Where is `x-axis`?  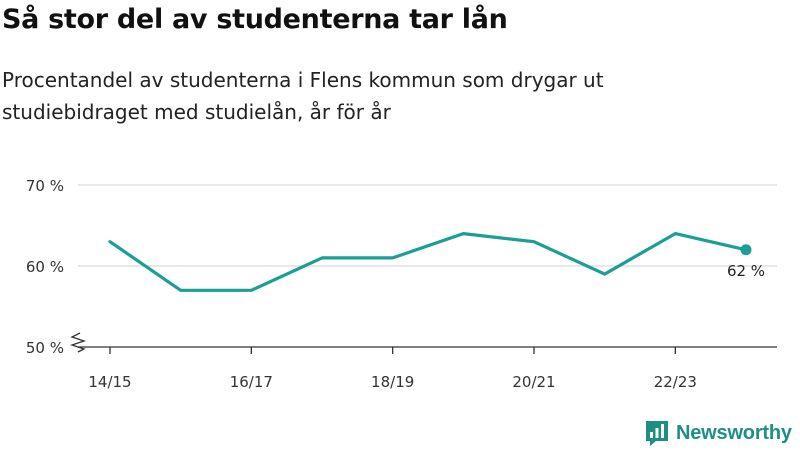
x-axis is located at coordinates (427, 350).